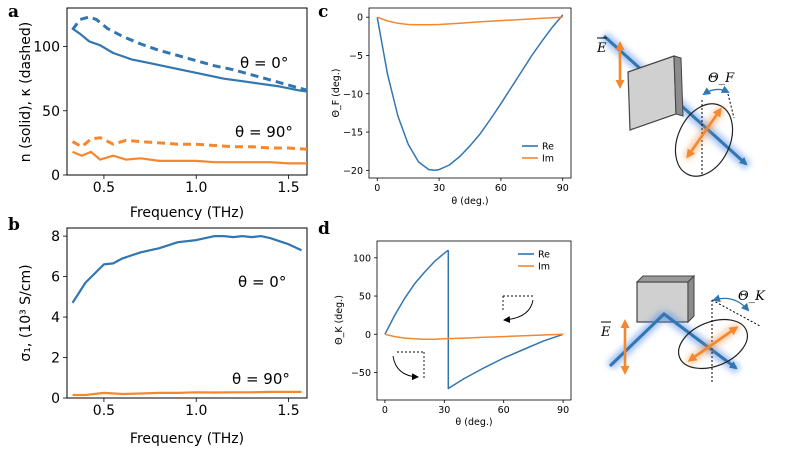  I want to click on rotation-inset-lower, so click(408, 366).